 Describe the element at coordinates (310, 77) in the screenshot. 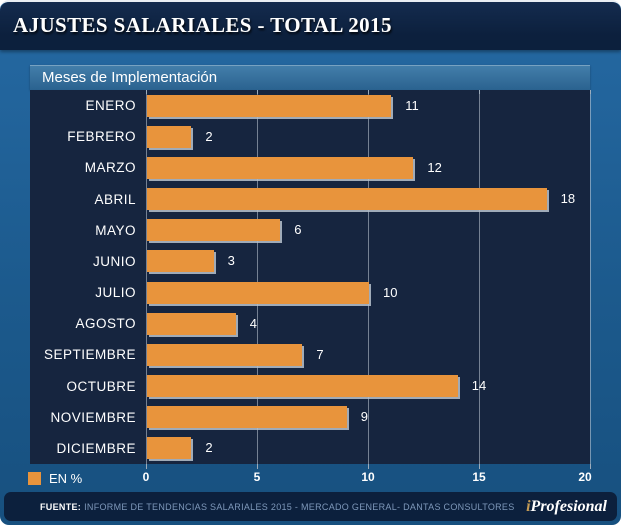

I see `chart-subtitle-bar: Meses de Implementación` at that location.